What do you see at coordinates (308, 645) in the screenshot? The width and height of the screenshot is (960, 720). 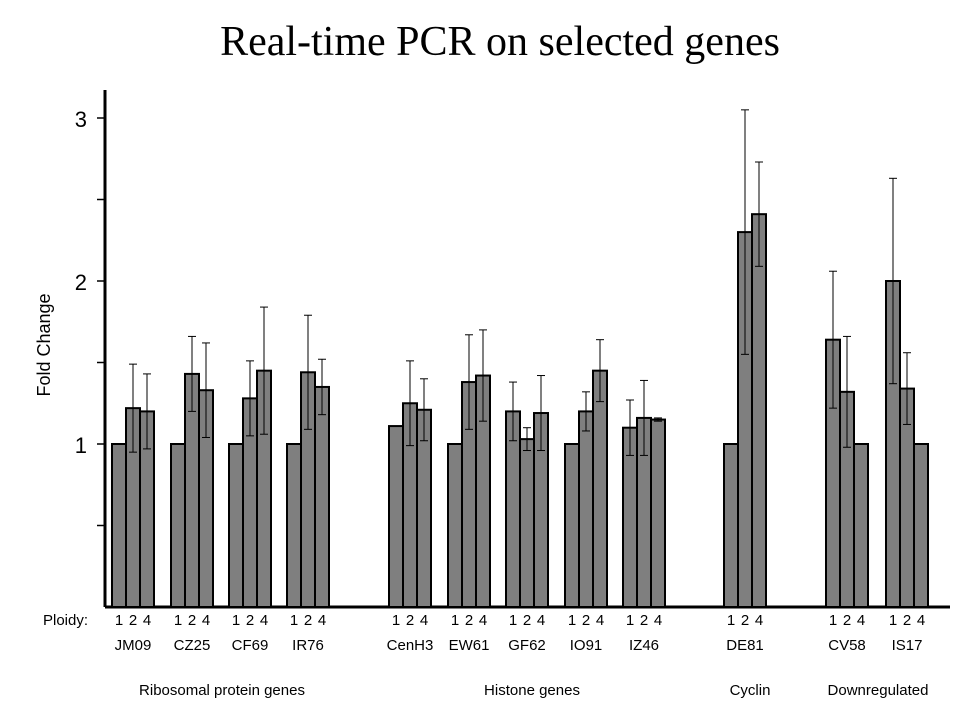 I see `gene-label-IR76: IR76` at bounding box center [308, 645].